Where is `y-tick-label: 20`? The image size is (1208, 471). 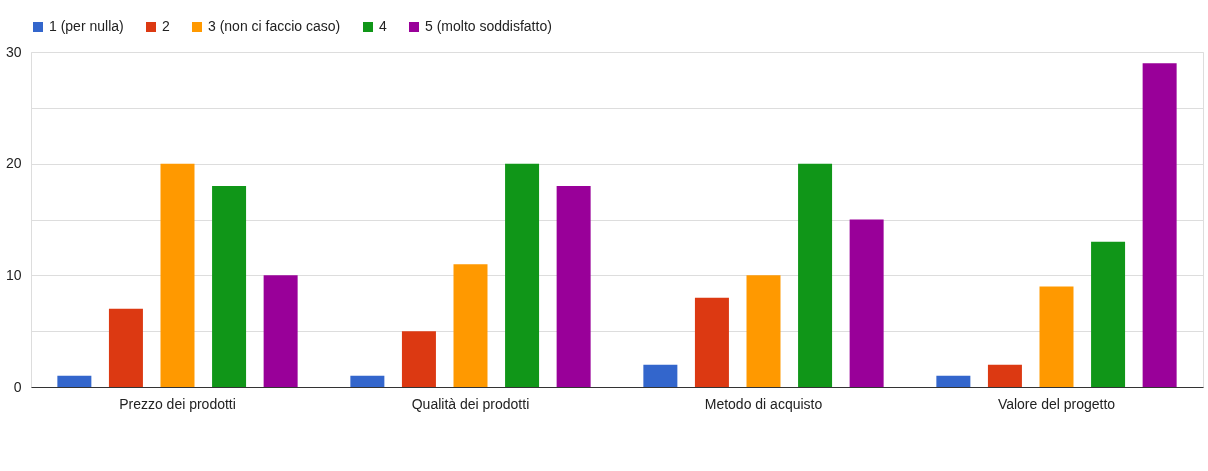 y-tick-label: 20 is located at coordinates (13, 163).